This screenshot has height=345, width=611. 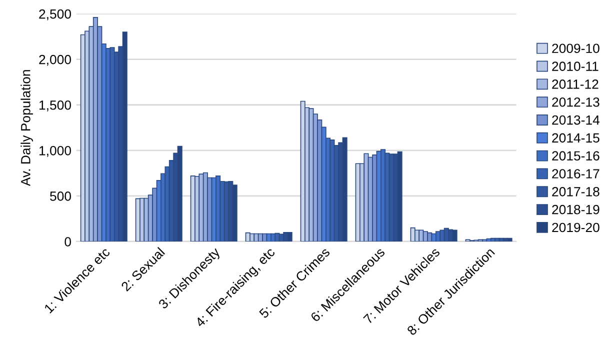 I want to click on legend-label: 2015-16, so click(x=576, y=156).